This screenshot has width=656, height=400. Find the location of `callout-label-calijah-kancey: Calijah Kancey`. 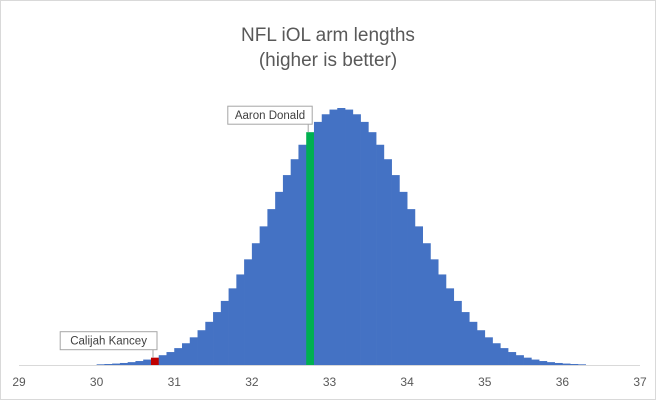

callout-label-calijah-kancey: Calijah Kancey is located at coordinates (108, 342).